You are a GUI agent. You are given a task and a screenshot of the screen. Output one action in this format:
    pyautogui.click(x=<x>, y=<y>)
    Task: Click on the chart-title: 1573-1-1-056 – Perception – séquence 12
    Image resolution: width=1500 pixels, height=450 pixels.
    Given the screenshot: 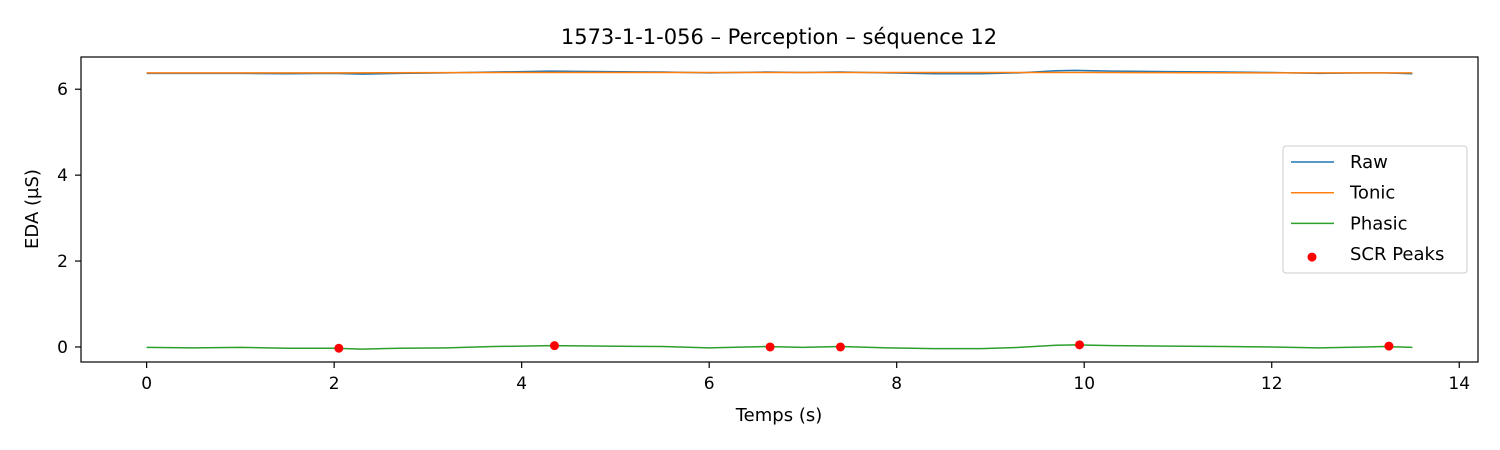 What is the action you would take?
    pyautogui.click(x=779, y=37)
    